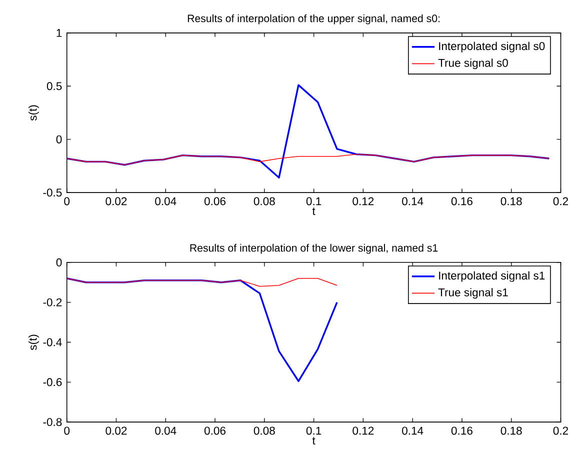 The image size is (573, 454). What do you see at coordinates (52, 192) in the screenshot?
I see `y-tick-label: -0.5` at bounding box center [52, 192].